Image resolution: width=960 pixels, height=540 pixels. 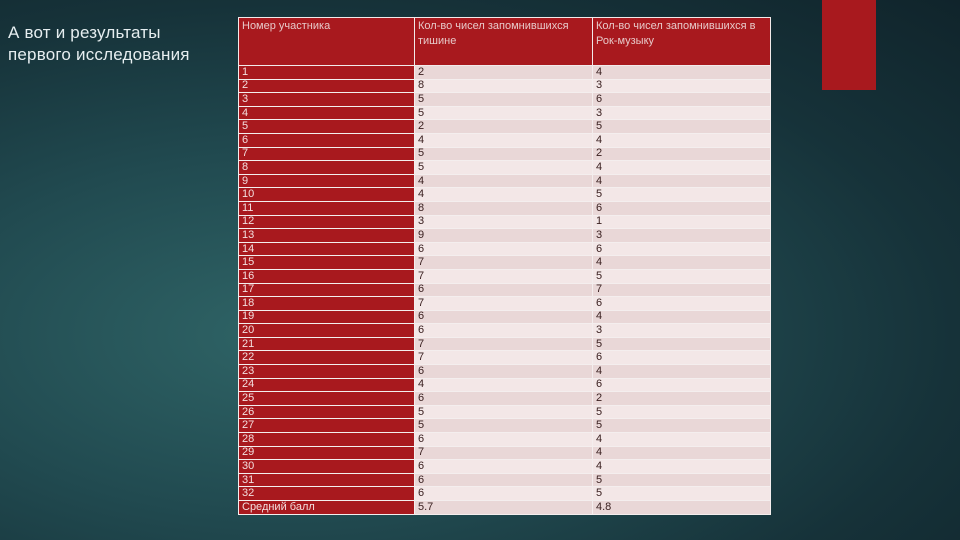 I want to click on participant-number-cell: 28, so click(x=326, y=439).